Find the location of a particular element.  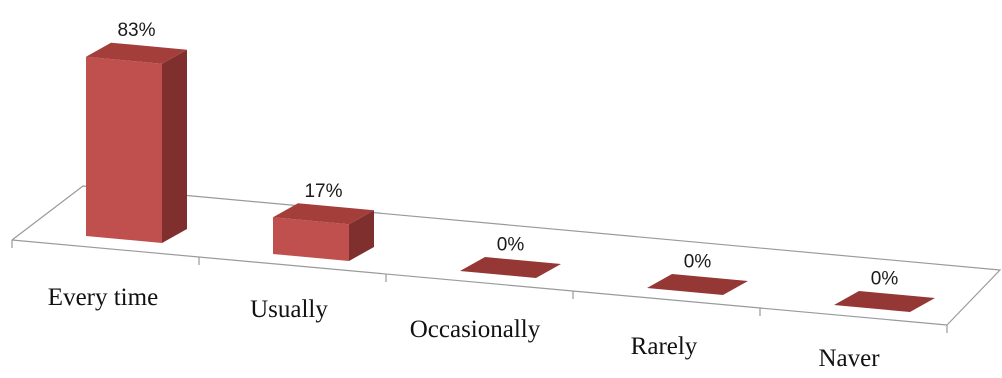

bar-rarely is located at coordinates (697, 284).